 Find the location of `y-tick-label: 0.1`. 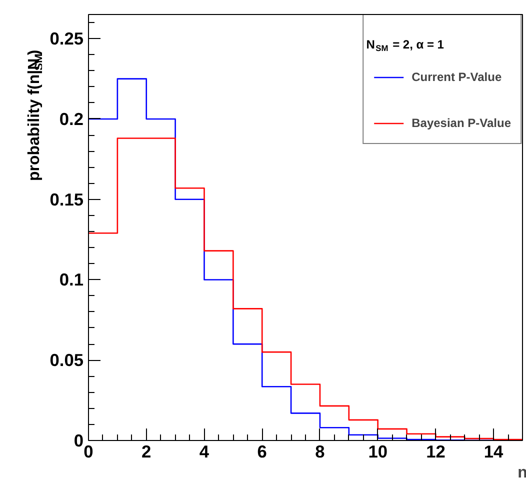

y-tick-label: 0.1 is located at coordinates (71, 280).